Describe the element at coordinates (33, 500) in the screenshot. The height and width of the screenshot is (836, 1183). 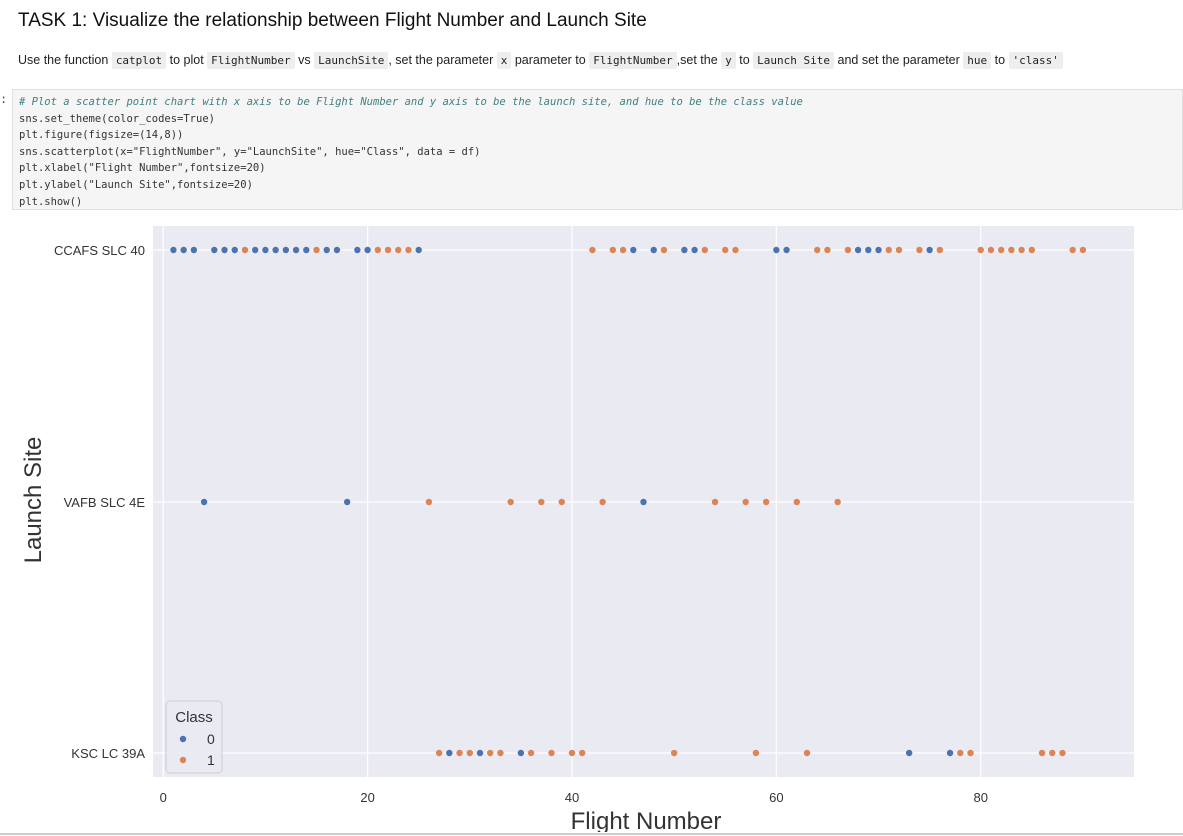
I see `y-axis-label: Launch Site` at that location.